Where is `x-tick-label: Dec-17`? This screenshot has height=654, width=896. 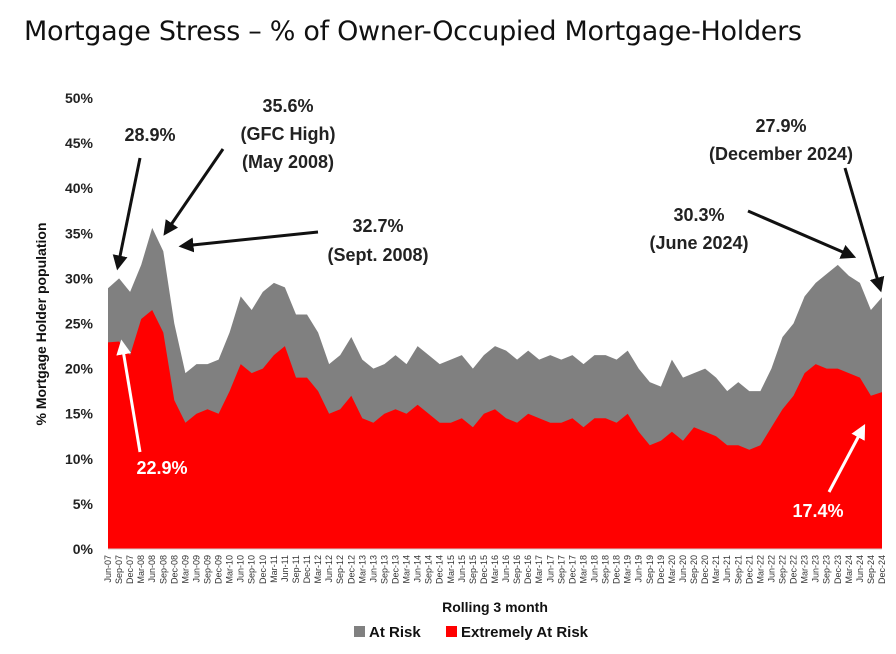
x-tick-label: Dec-17 is located at coordinates (572, 569).